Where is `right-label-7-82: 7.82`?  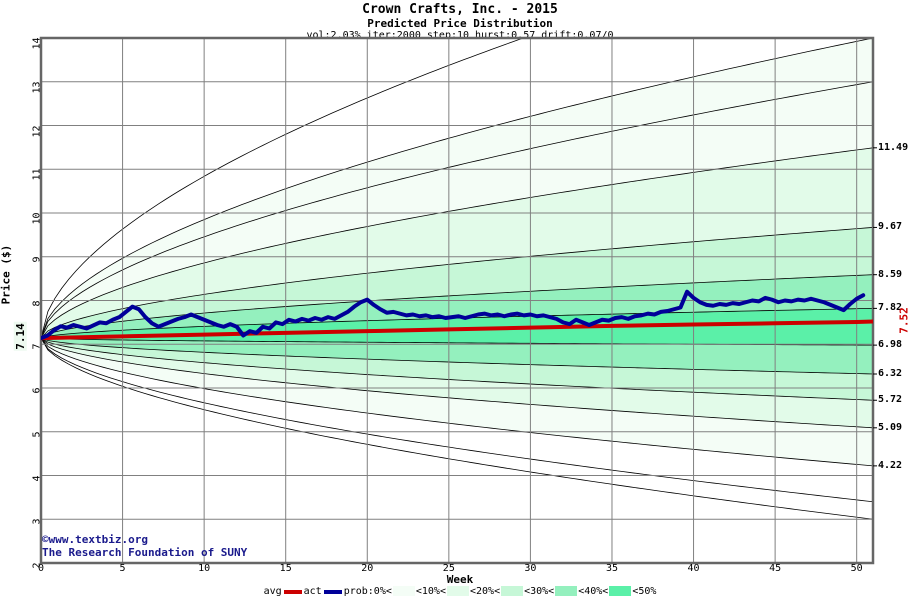
right-label-7-82: 7.82 is located at coordinates (890, 308).